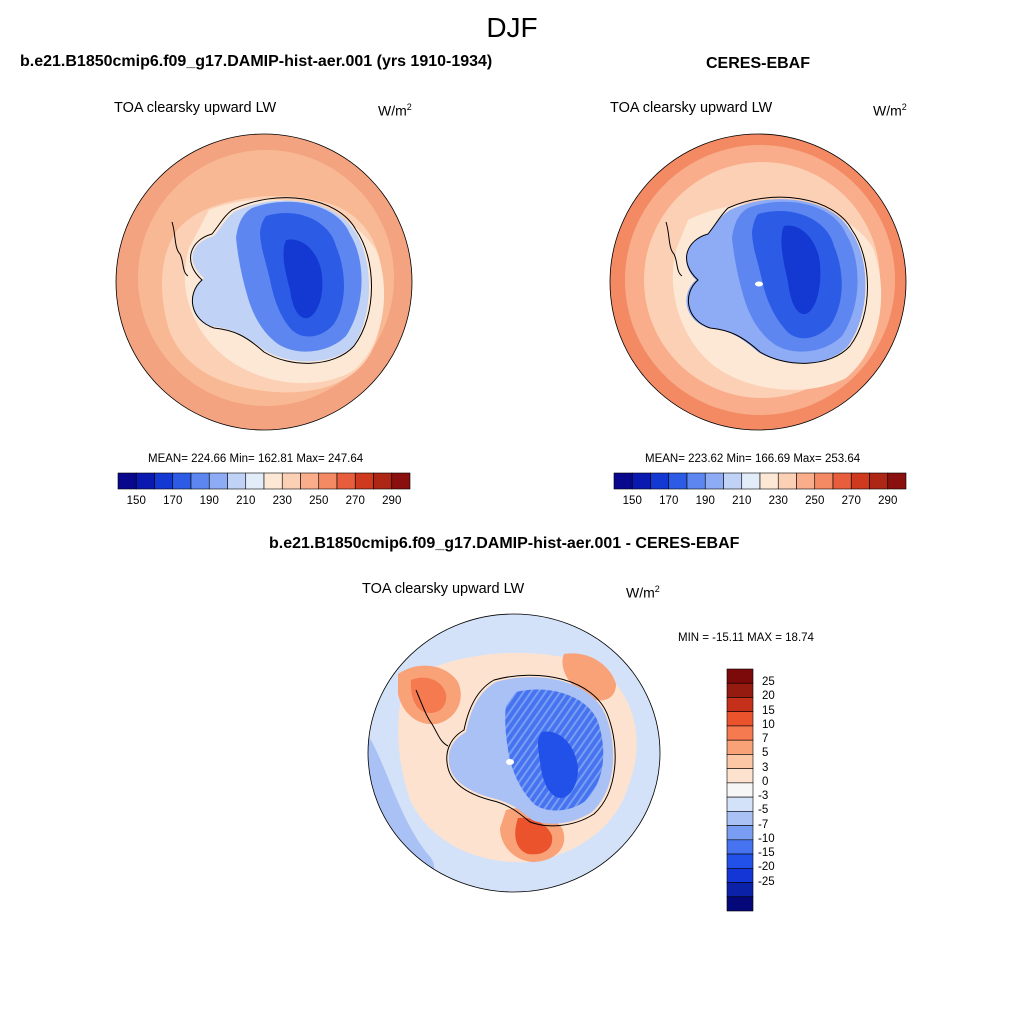 The width and height of the screenshot is (1024, 1024). I want to click on colorbar-tick-label: 5, so click(765, 753).